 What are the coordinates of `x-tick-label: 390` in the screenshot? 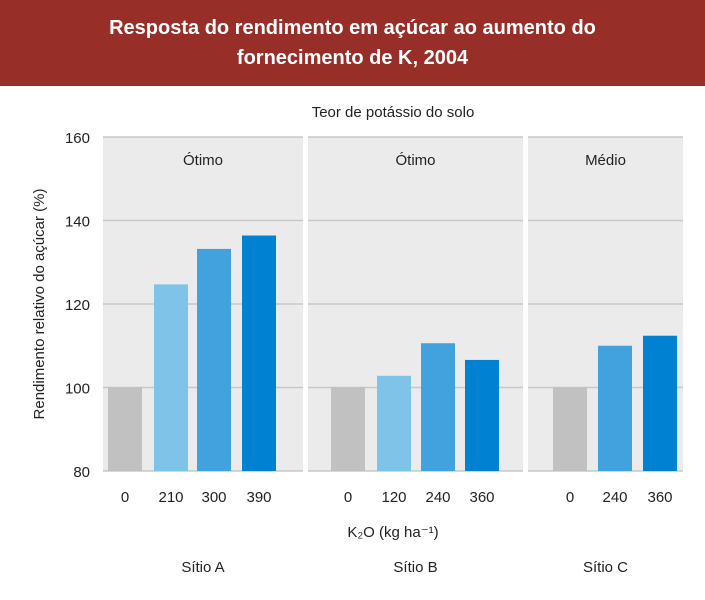 It's located at (258, 497).